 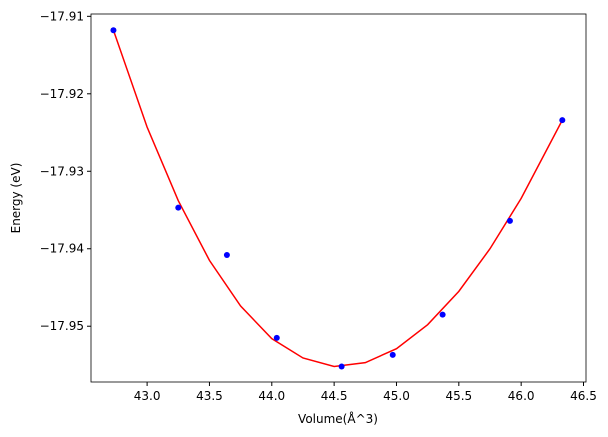 I want to click on x-tick-label: 45.0, so click(x=396, y=396).